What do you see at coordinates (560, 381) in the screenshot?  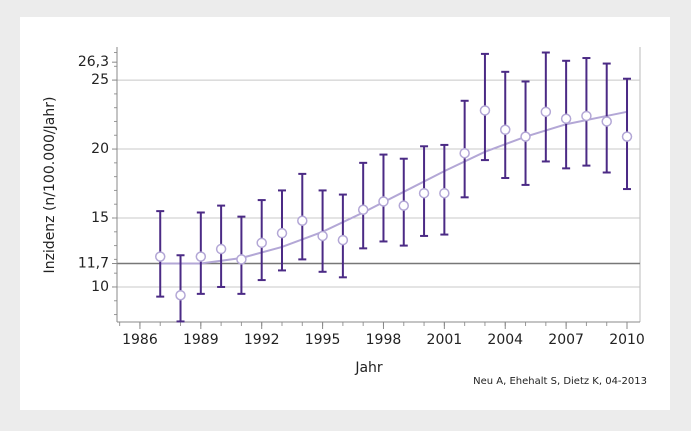 I see `source-note: Neu A, Ehehalt S, Dietz K, 04-2013` at bounding box center [560, 381].